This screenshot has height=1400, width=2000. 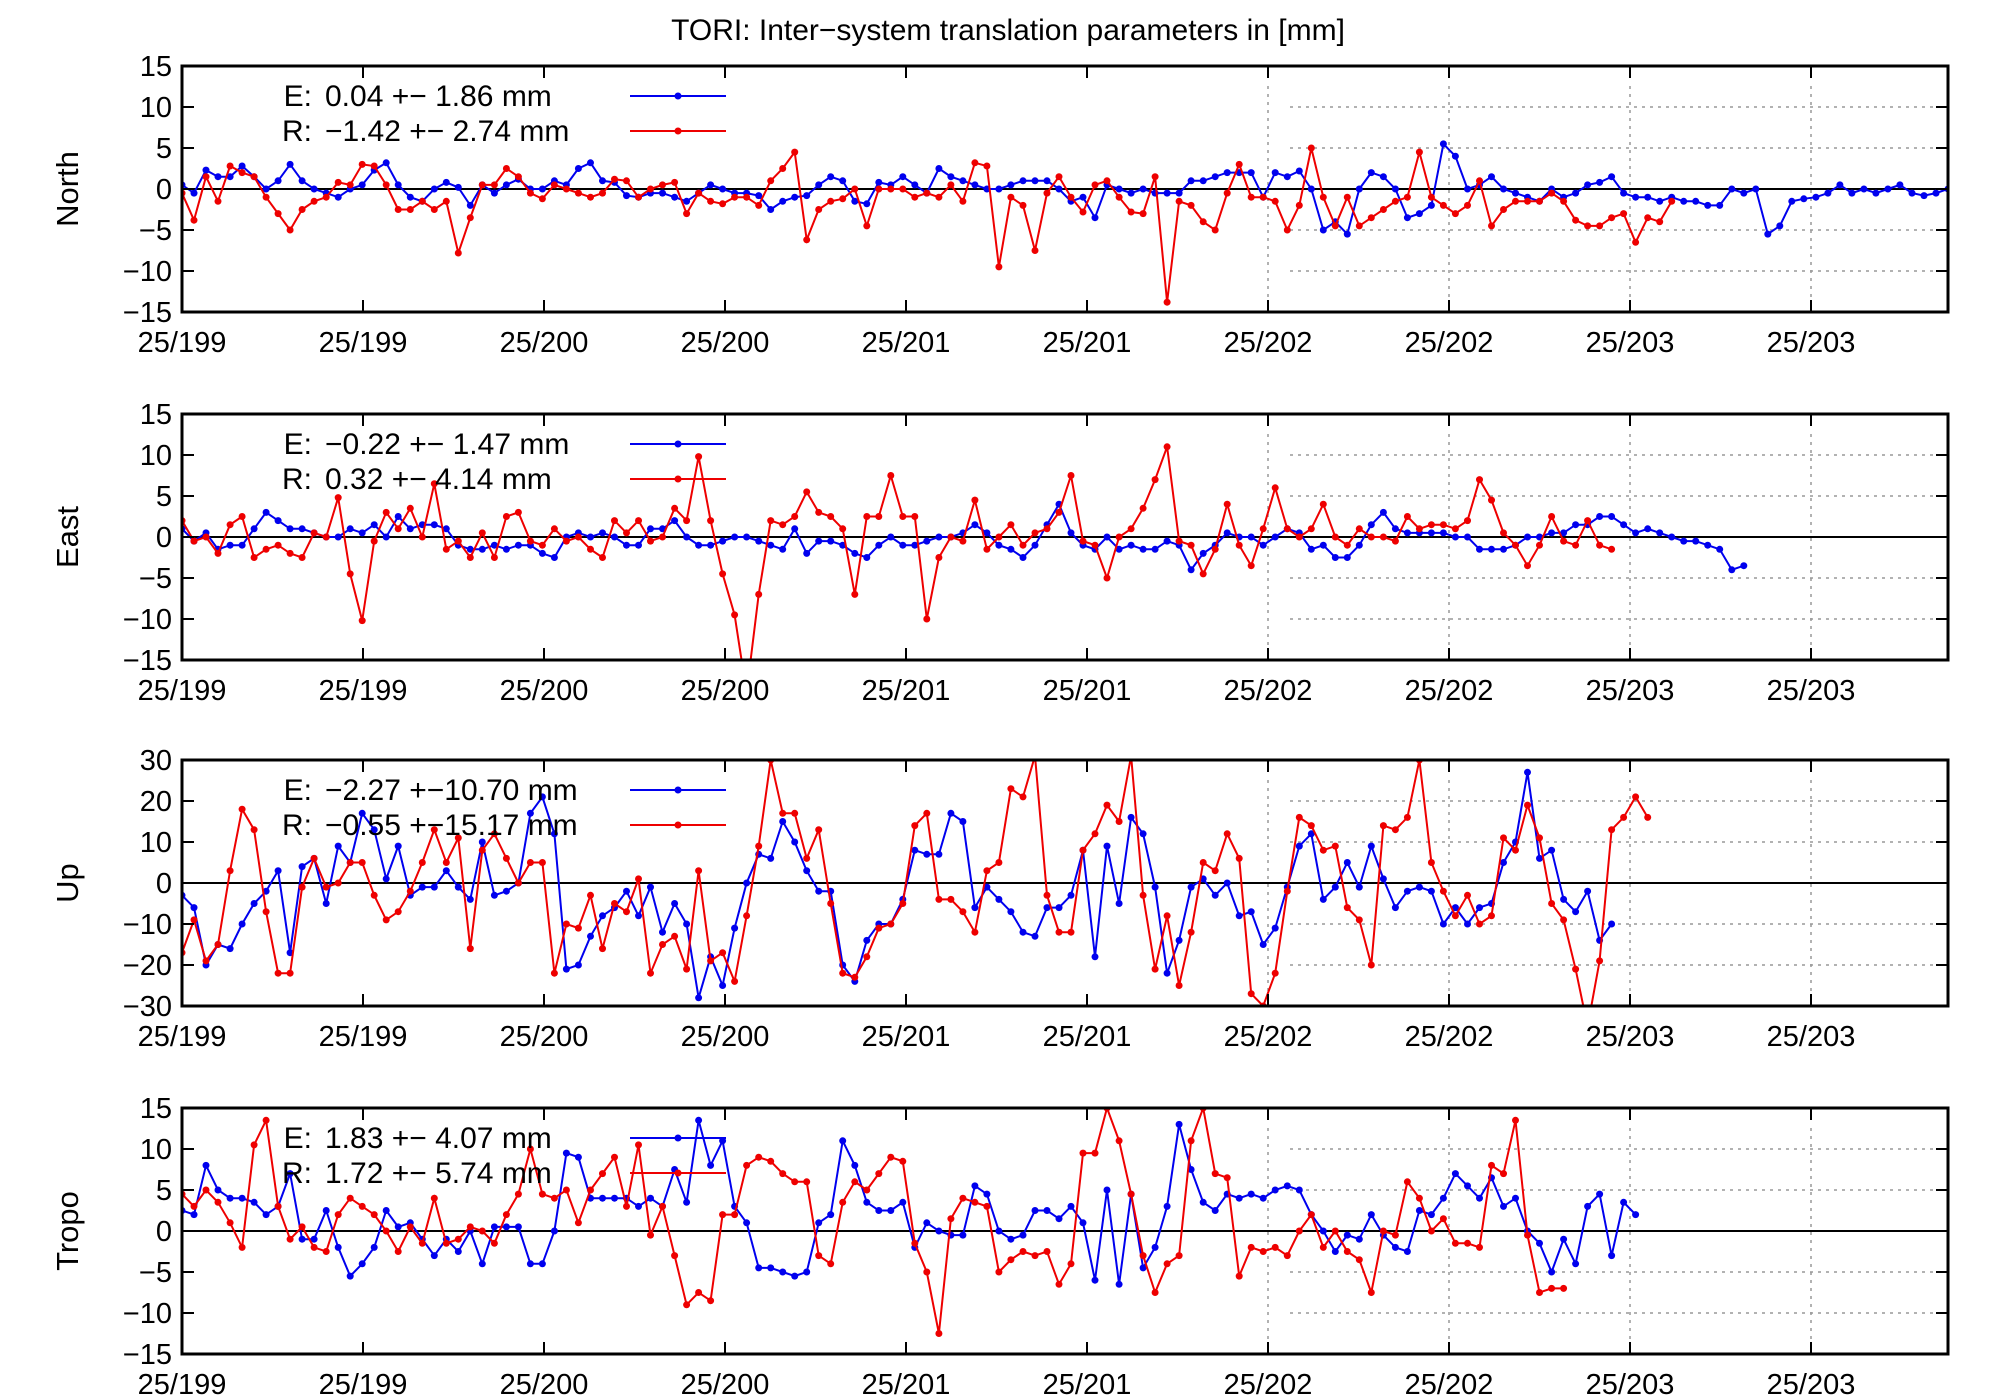 What do you see at coordinates (147, 925) in the screenshot?
I see `y-tick-label: −10` at bounding box center [147, 925].